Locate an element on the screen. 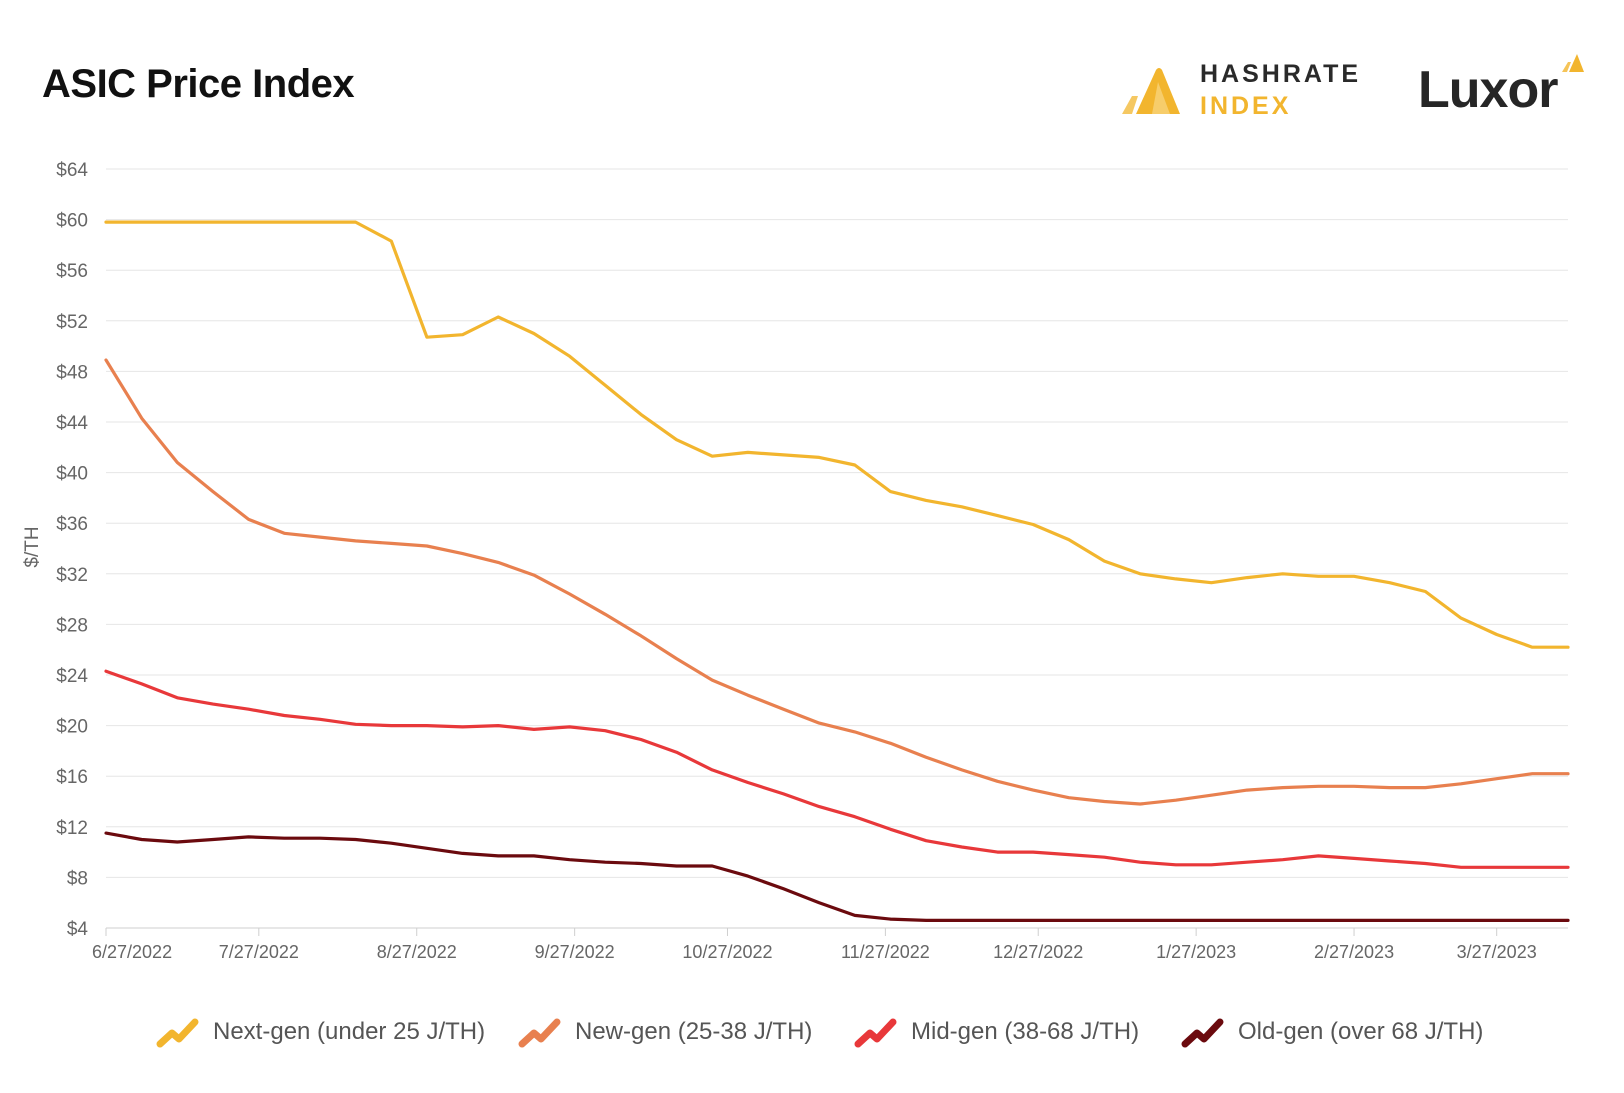  y-tick-label: $4 is located at coordinates (78, 929).